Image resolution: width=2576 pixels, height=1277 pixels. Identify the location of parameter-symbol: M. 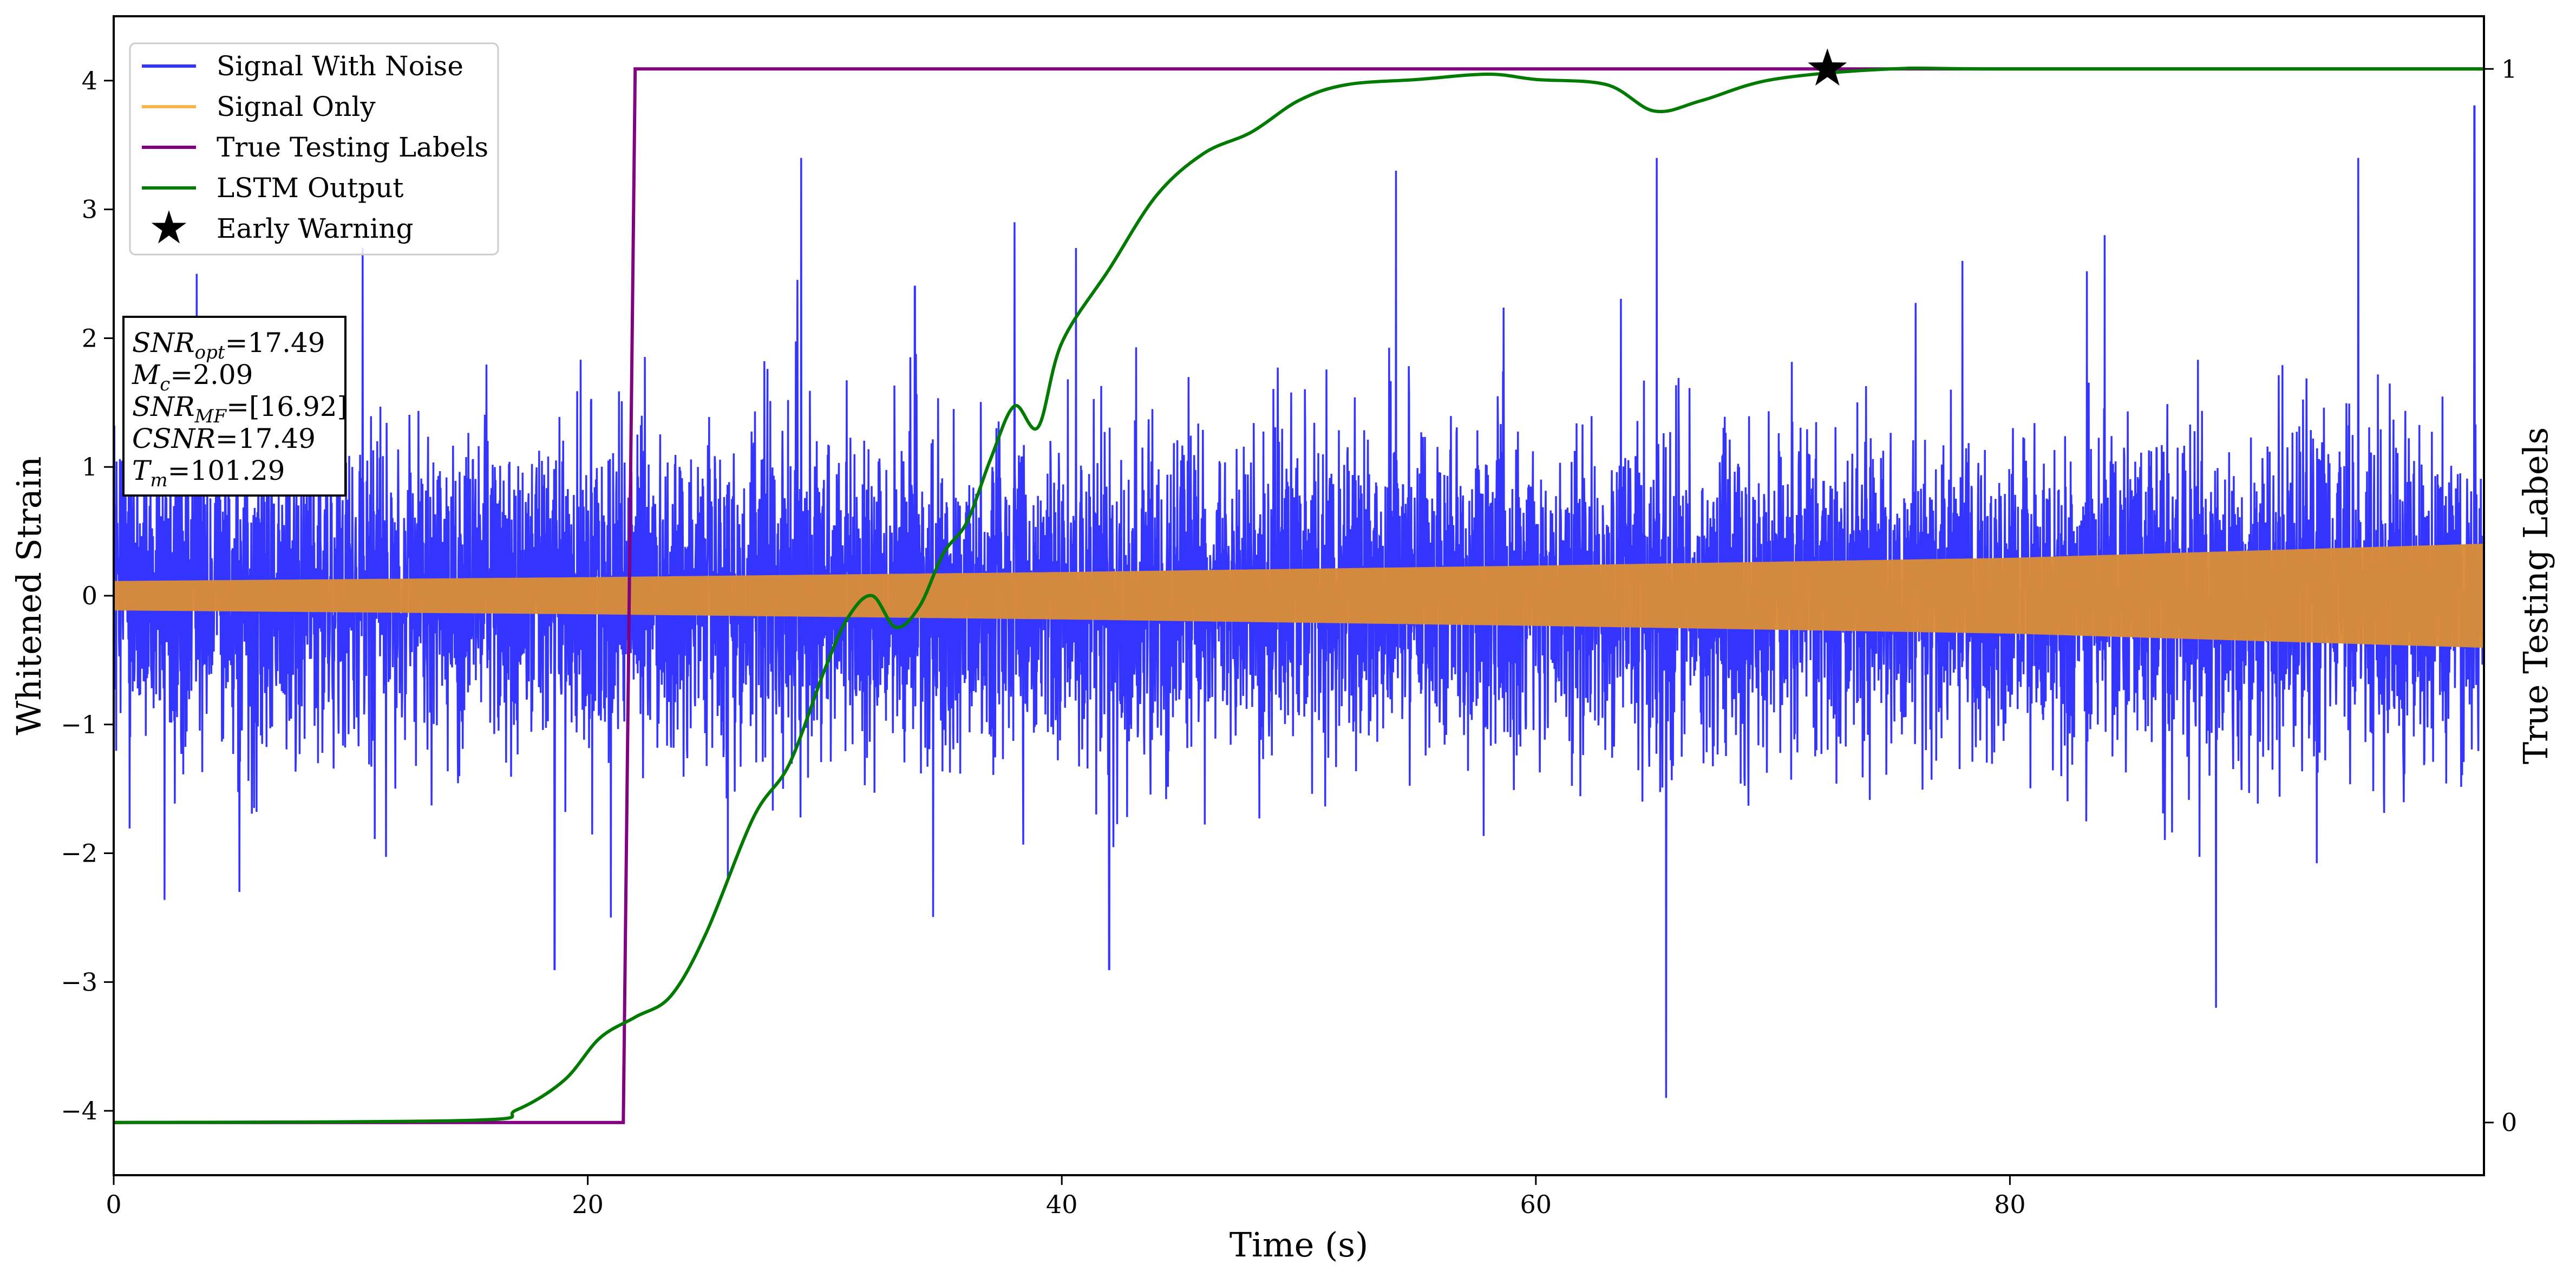
(146, 374).